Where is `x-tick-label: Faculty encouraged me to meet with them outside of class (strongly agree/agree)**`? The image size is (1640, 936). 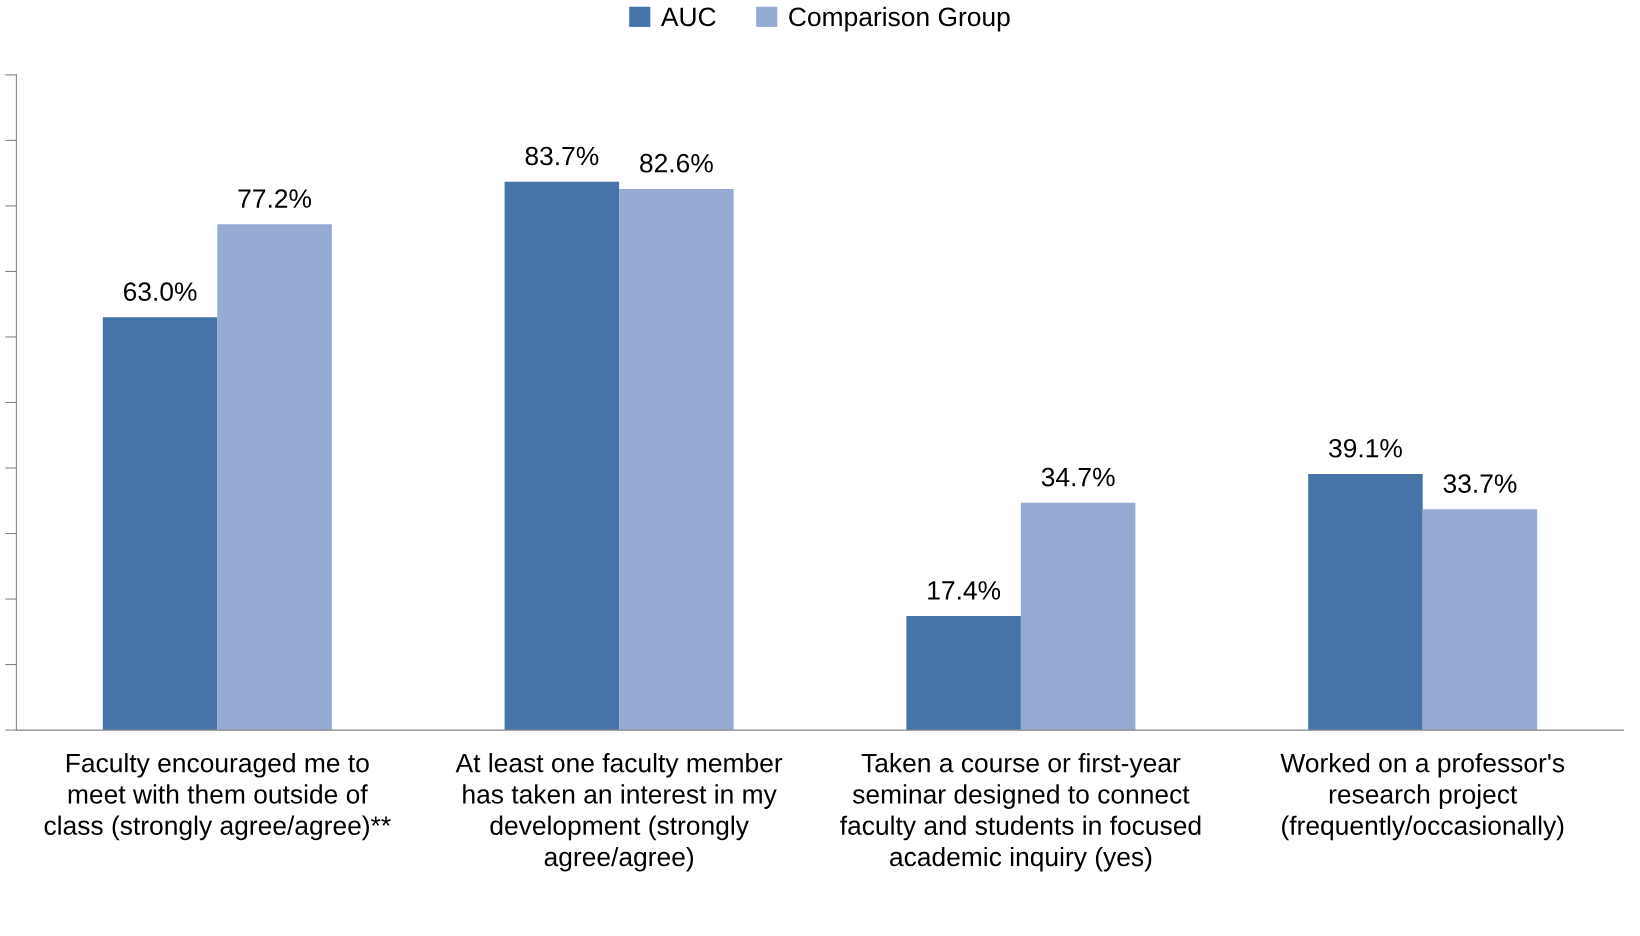 x-tick-label: Faculty encouraged me to meet with them outside of class (strongly agree/agree)** is located at coordinates (217, 797).